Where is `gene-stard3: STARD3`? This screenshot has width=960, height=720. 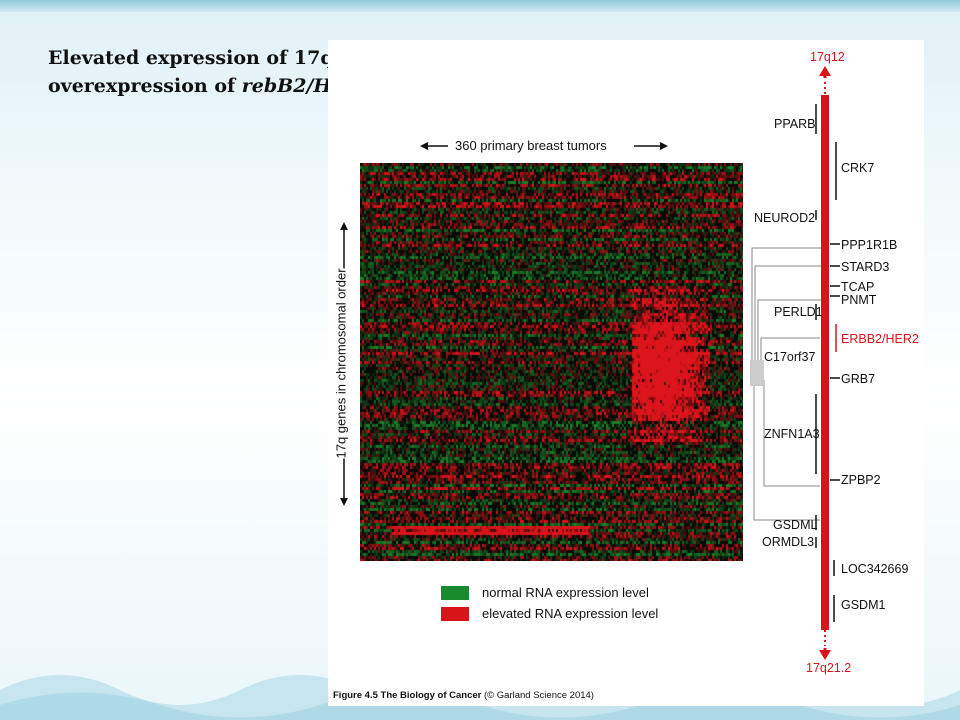 gene-stard3: STARD3 is located at coordinates (865, 267).